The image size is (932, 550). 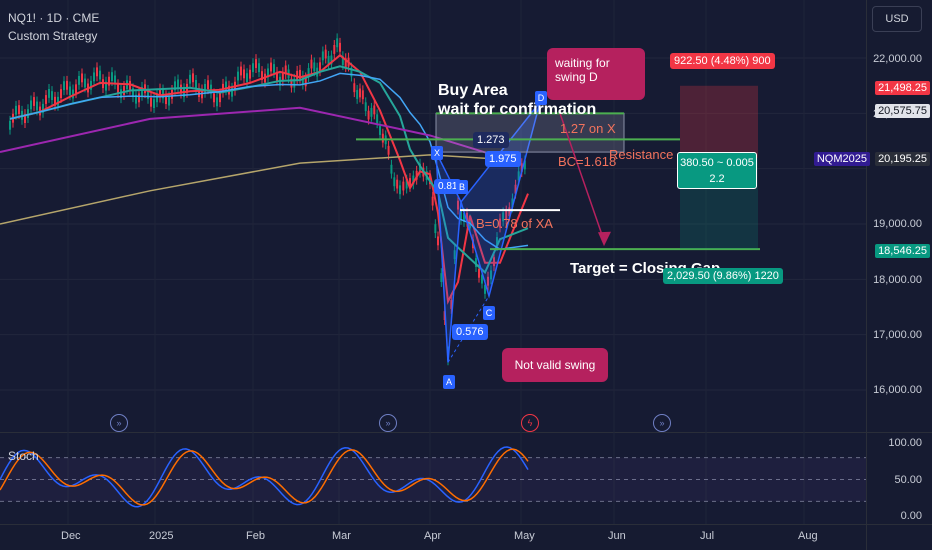 I want to click on symbol-header: NQ1! · 1D · CME, so click(x=54, y=18).